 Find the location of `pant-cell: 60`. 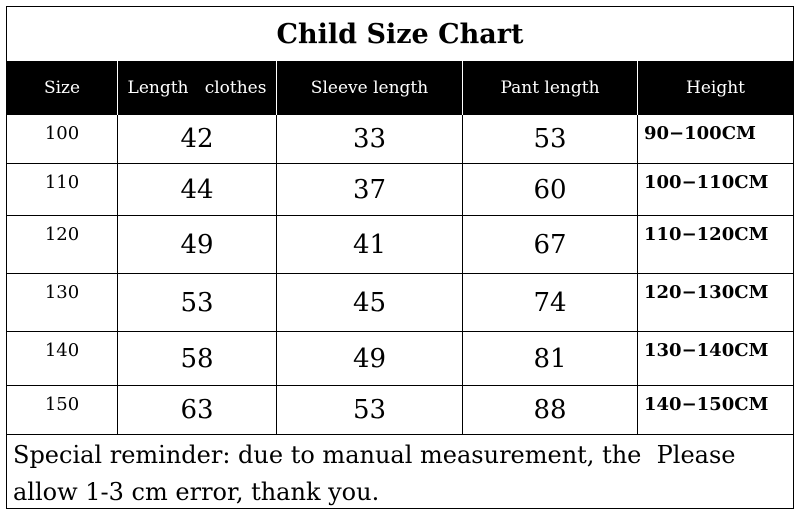

pant-cell: 60 is located at coordinates (550, 189).